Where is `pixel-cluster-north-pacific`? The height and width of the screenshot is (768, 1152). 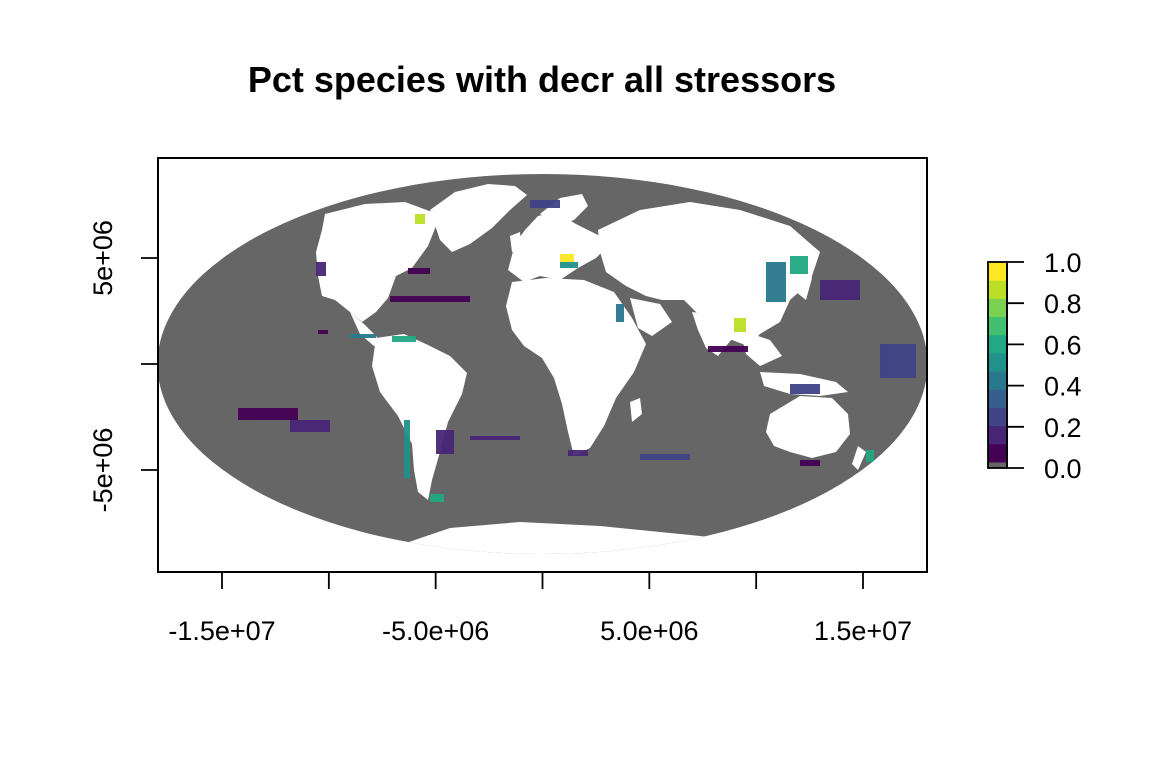
pixel-cluster-north-pacific is located at coordinates (840, 290).